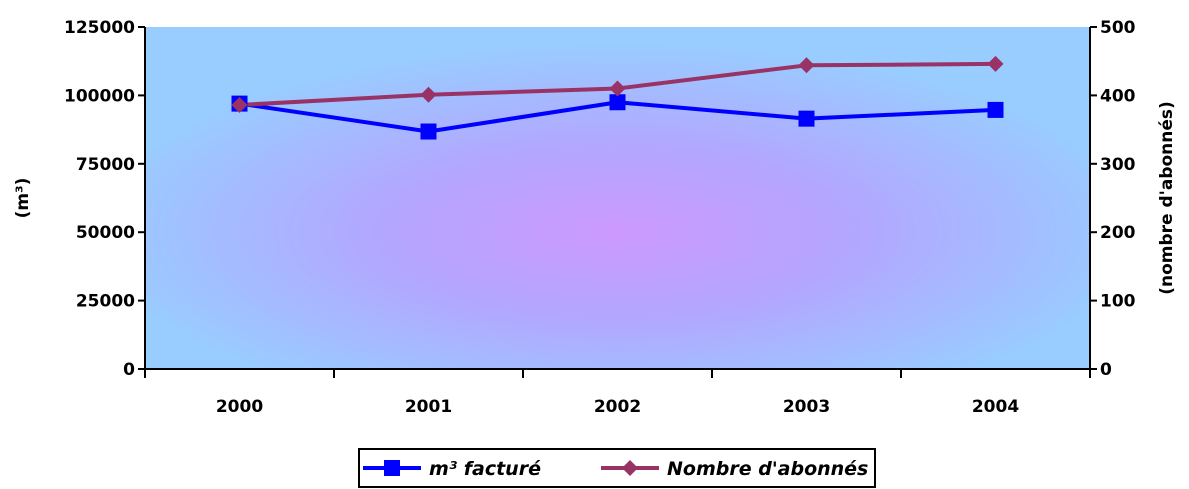 This screenshot has width=1189, height=489. I want to click on y-tick-label-left: 0, so click(129, 370).